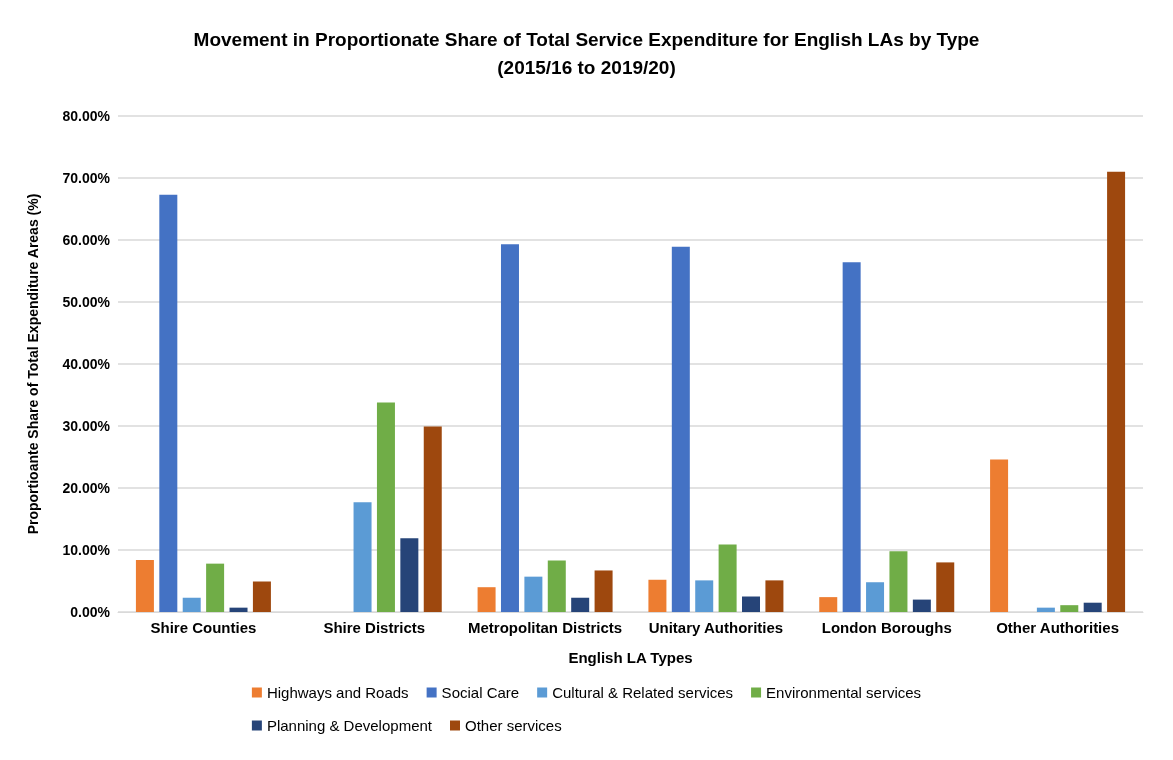 The width and height of the screenshot is (1173, 760). I want to click on y-tick-label: 80.00%, so click(86, 116).